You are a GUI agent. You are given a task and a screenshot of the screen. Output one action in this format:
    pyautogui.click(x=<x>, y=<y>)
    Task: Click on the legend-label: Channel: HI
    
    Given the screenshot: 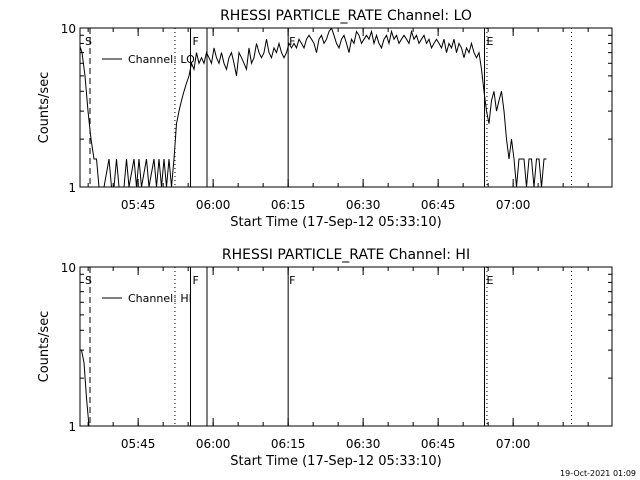 What is the action you would take?
    pyautogui.click(x=160, y=298)
    